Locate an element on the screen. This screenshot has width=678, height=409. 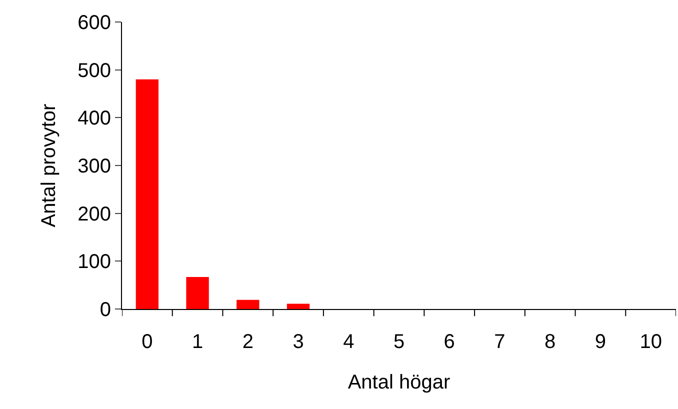
x-tick-label: 5 is located at coordinates (399, 342).